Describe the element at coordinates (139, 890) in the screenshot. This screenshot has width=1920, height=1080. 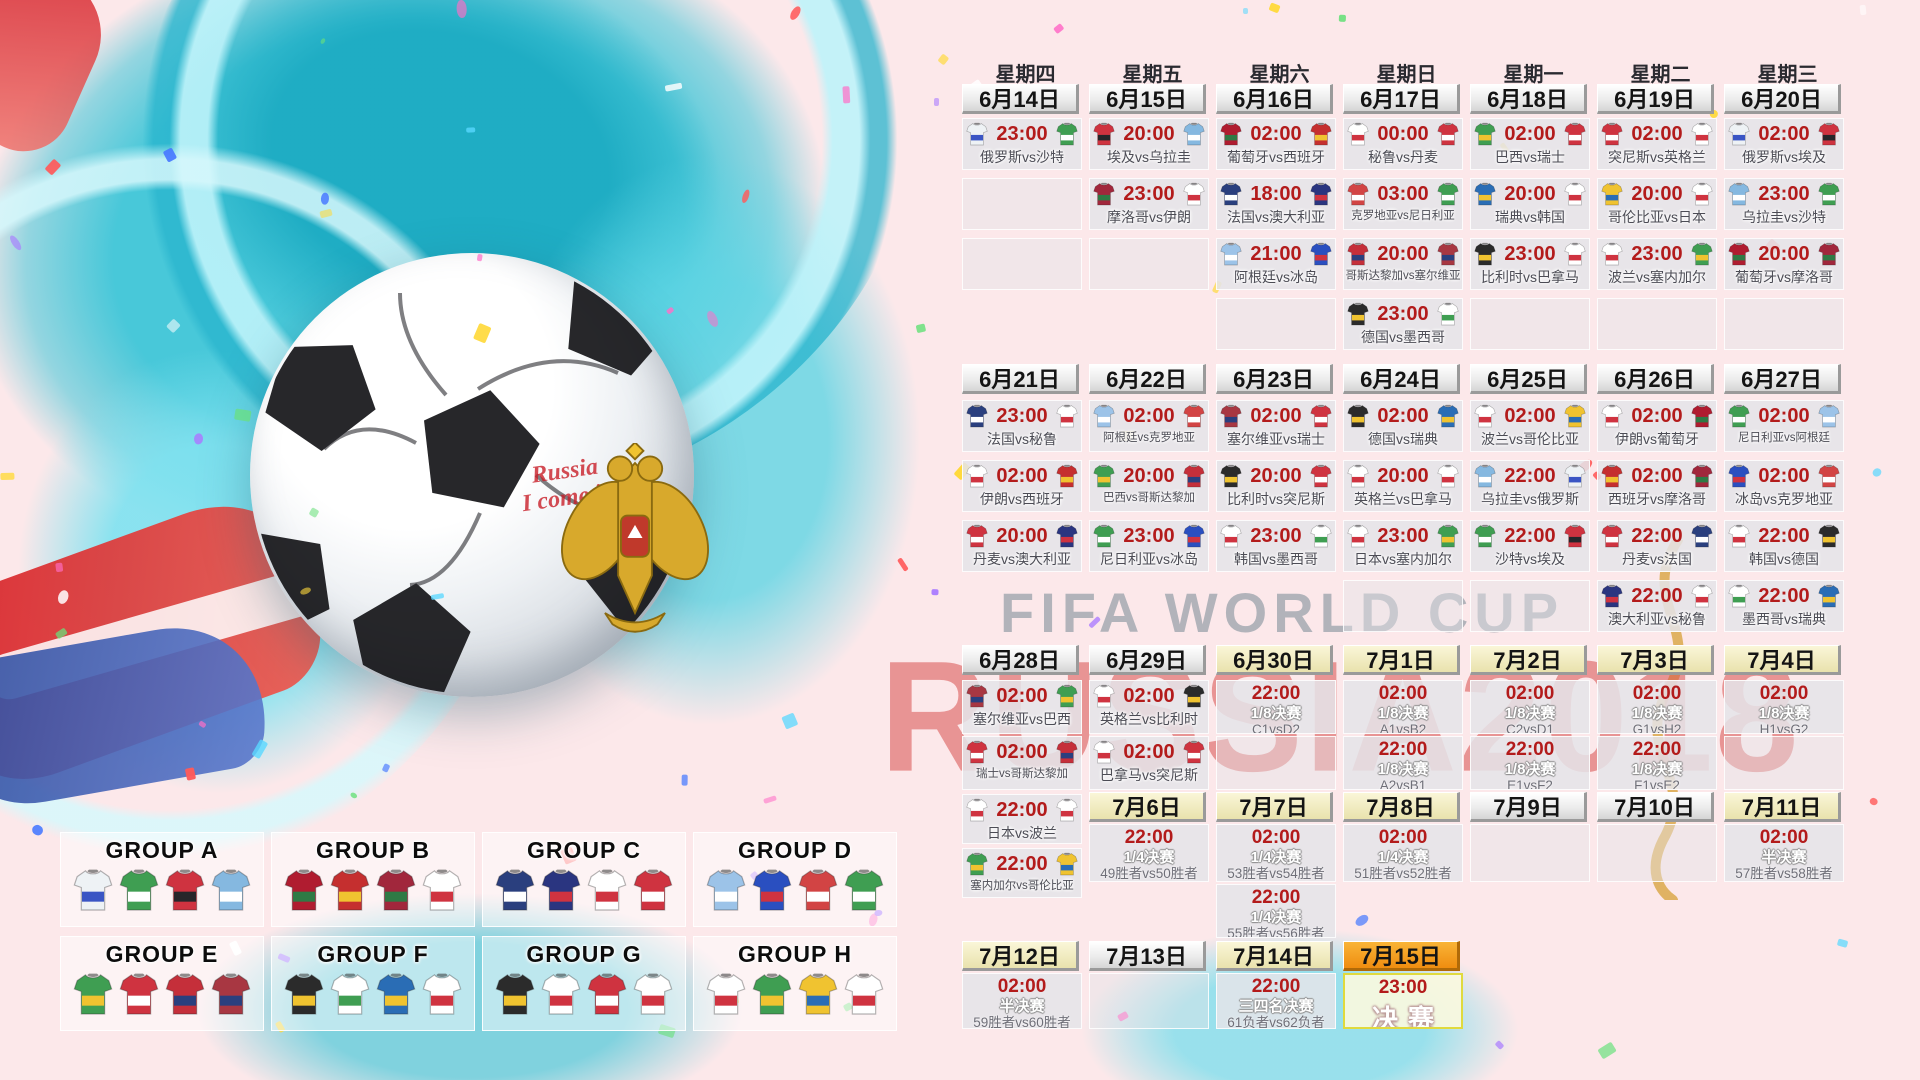
I see `jersey-icon-KSA` at that location.